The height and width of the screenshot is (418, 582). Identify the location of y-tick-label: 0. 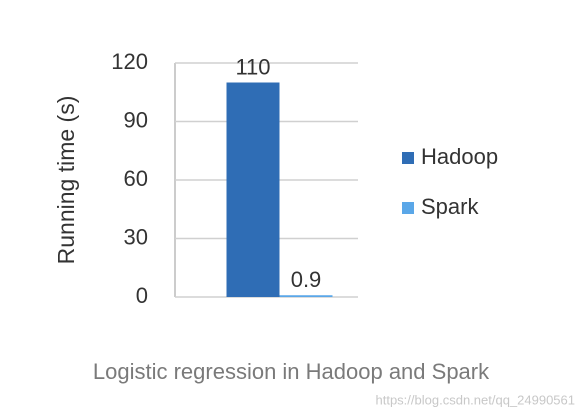
(142, 295).